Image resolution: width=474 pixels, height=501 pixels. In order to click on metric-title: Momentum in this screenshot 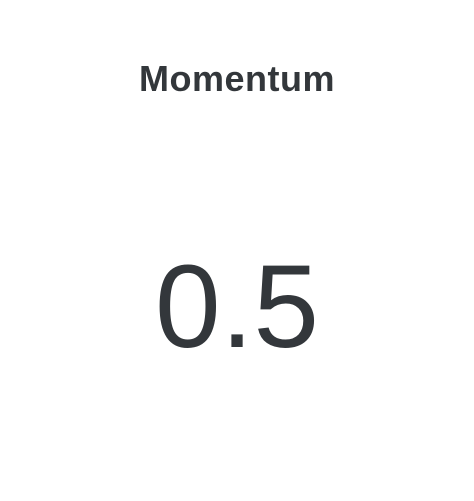, I will do `click(237, 78)`.